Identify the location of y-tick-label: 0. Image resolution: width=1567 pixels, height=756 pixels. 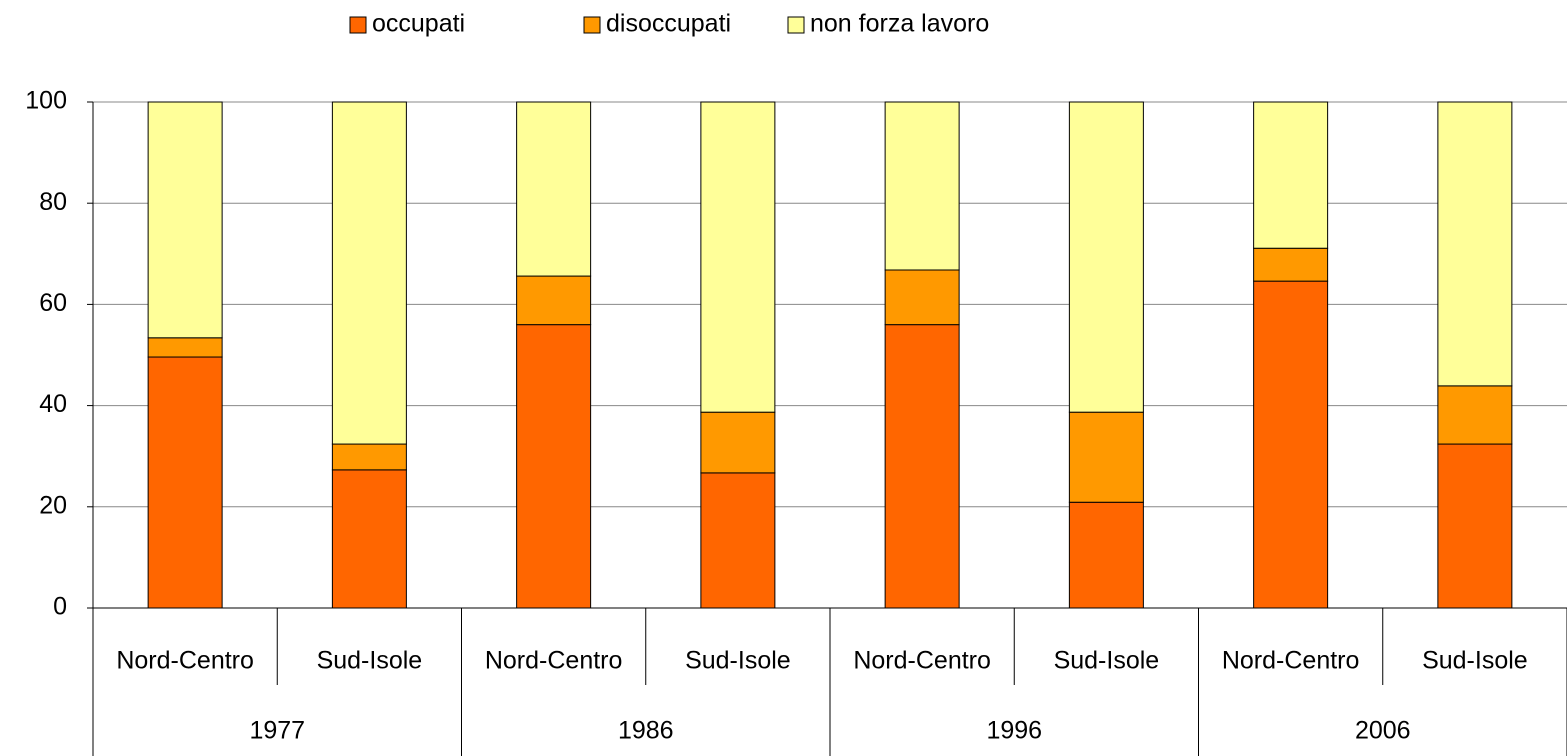
(60, 607).